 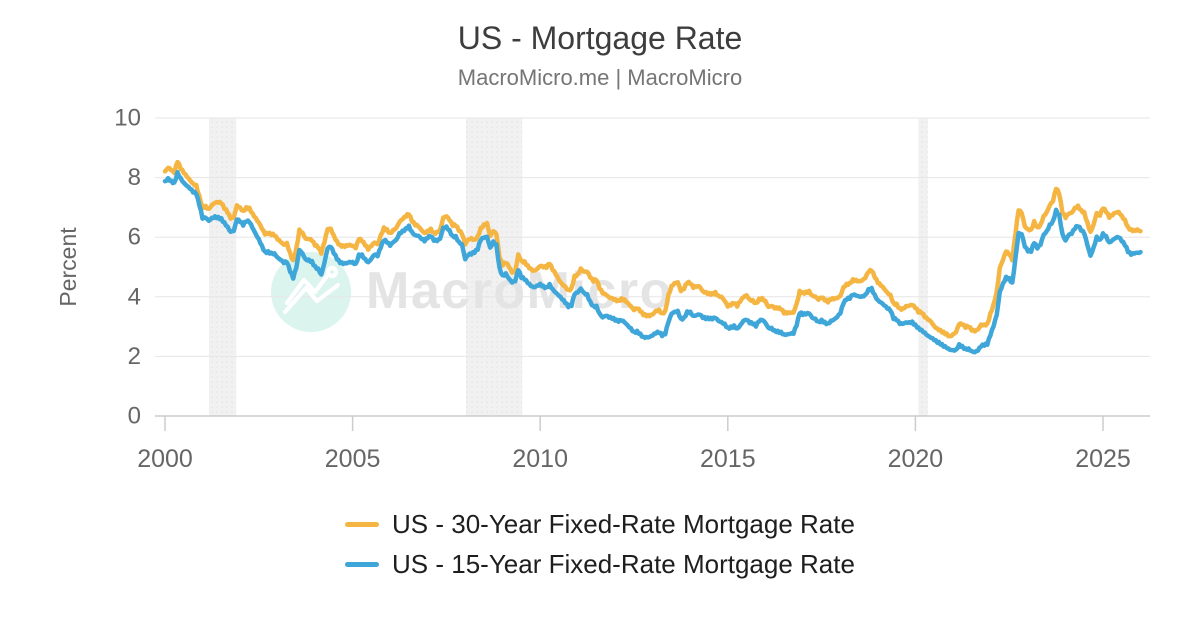 I want to click on legend-swatch-30y, so click(x=362, y=524).